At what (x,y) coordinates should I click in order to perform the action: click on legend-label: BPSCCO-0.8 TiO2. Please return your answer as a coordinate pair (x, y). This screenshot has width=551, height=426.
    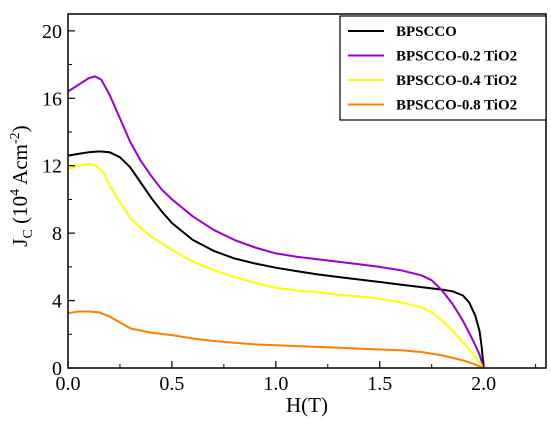
    Looking at the image, I should click on (456, 106).